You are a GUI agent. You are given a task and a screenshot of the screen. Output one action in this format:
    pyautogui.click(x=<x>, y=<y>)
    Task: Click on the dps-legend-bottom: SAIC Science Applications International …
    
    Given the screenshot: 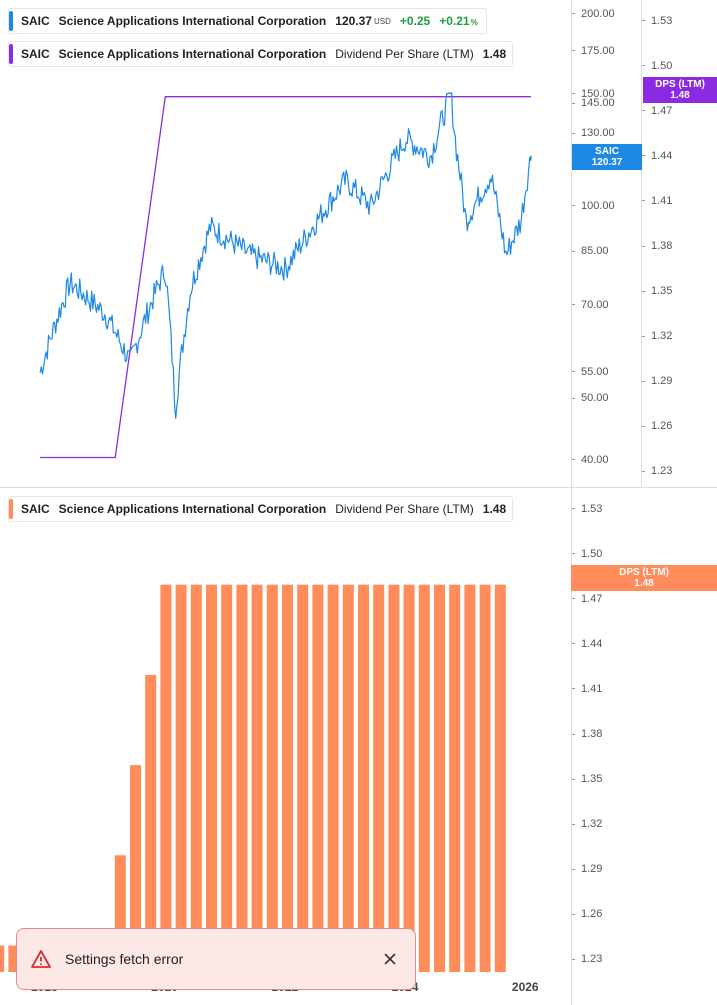 What is the action you would take?
    pyautogui.click(x=261, y=509)
    